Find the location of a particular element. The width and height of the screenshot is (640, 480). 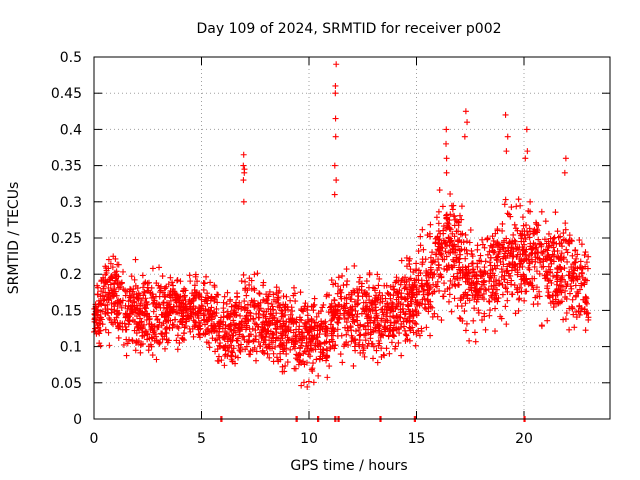

y-tick-label: 0 is located at coordinates (77, 420).